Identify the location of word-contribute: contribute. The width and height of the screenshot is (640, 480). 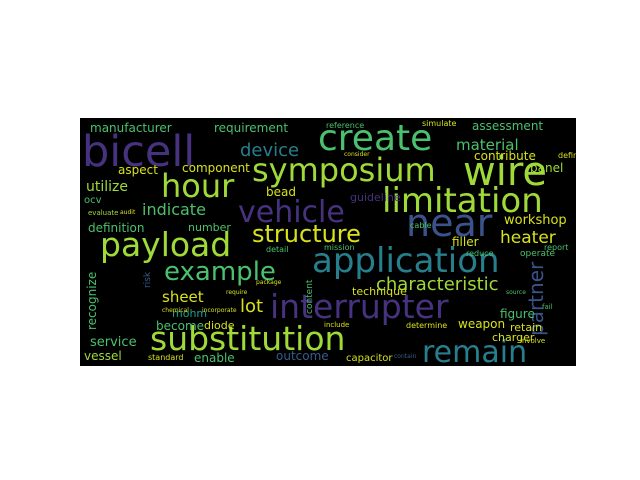
(505, 156).